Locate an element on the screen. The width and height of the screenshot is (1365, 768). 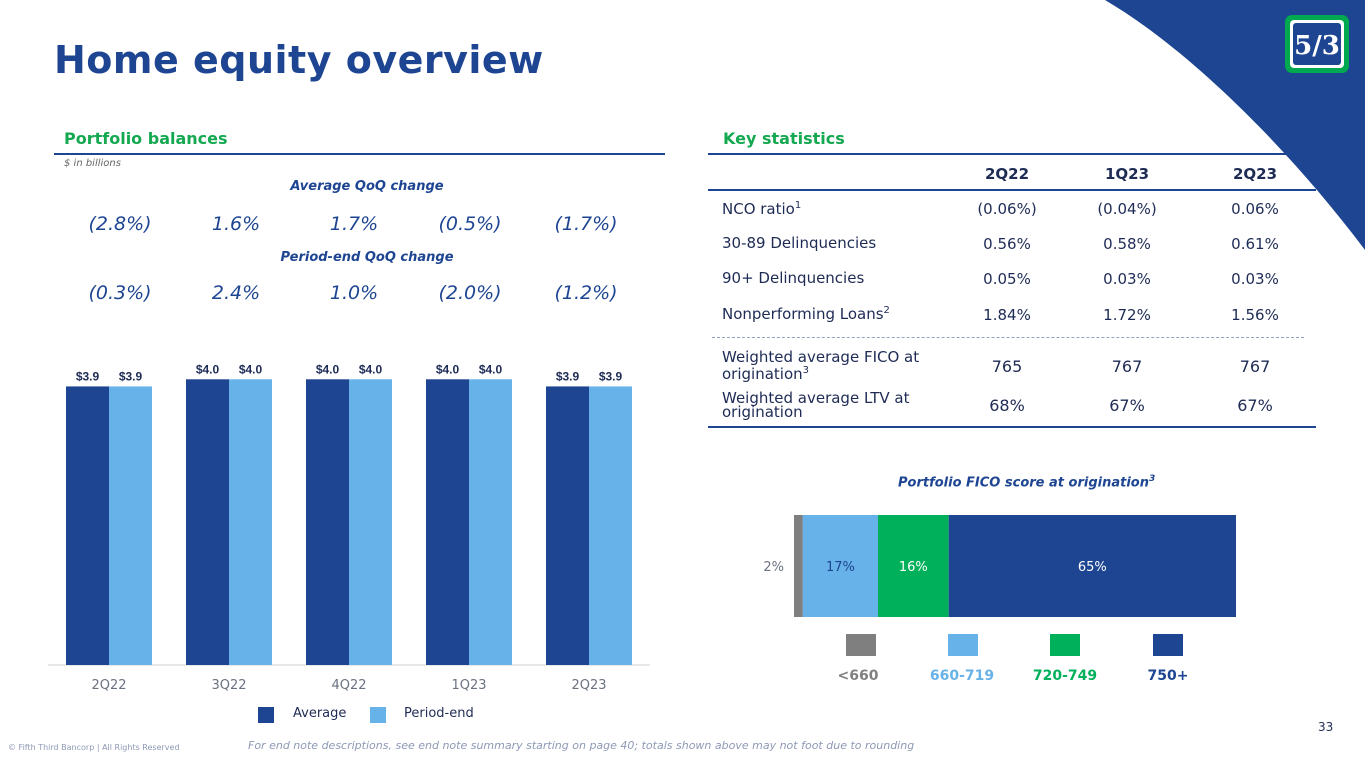
logo-mark: 5/3 is located at coordinates (1317, 46).